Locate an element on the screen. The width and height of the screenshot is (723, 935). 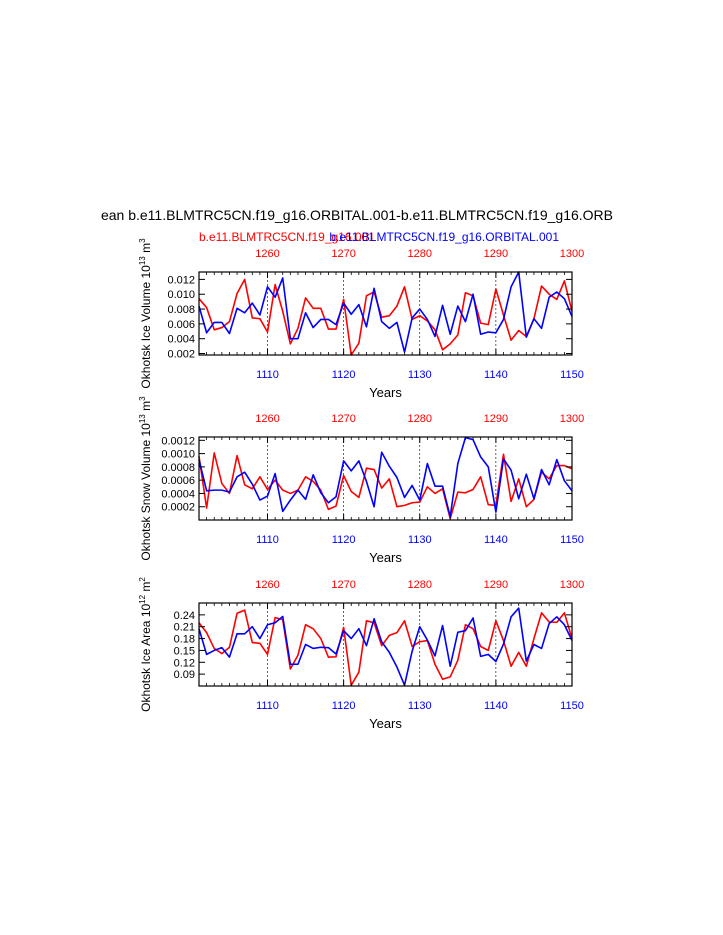
y-axis-title-text: Okhotsk Snow Volume 10 is located at coordinates (146, 492).